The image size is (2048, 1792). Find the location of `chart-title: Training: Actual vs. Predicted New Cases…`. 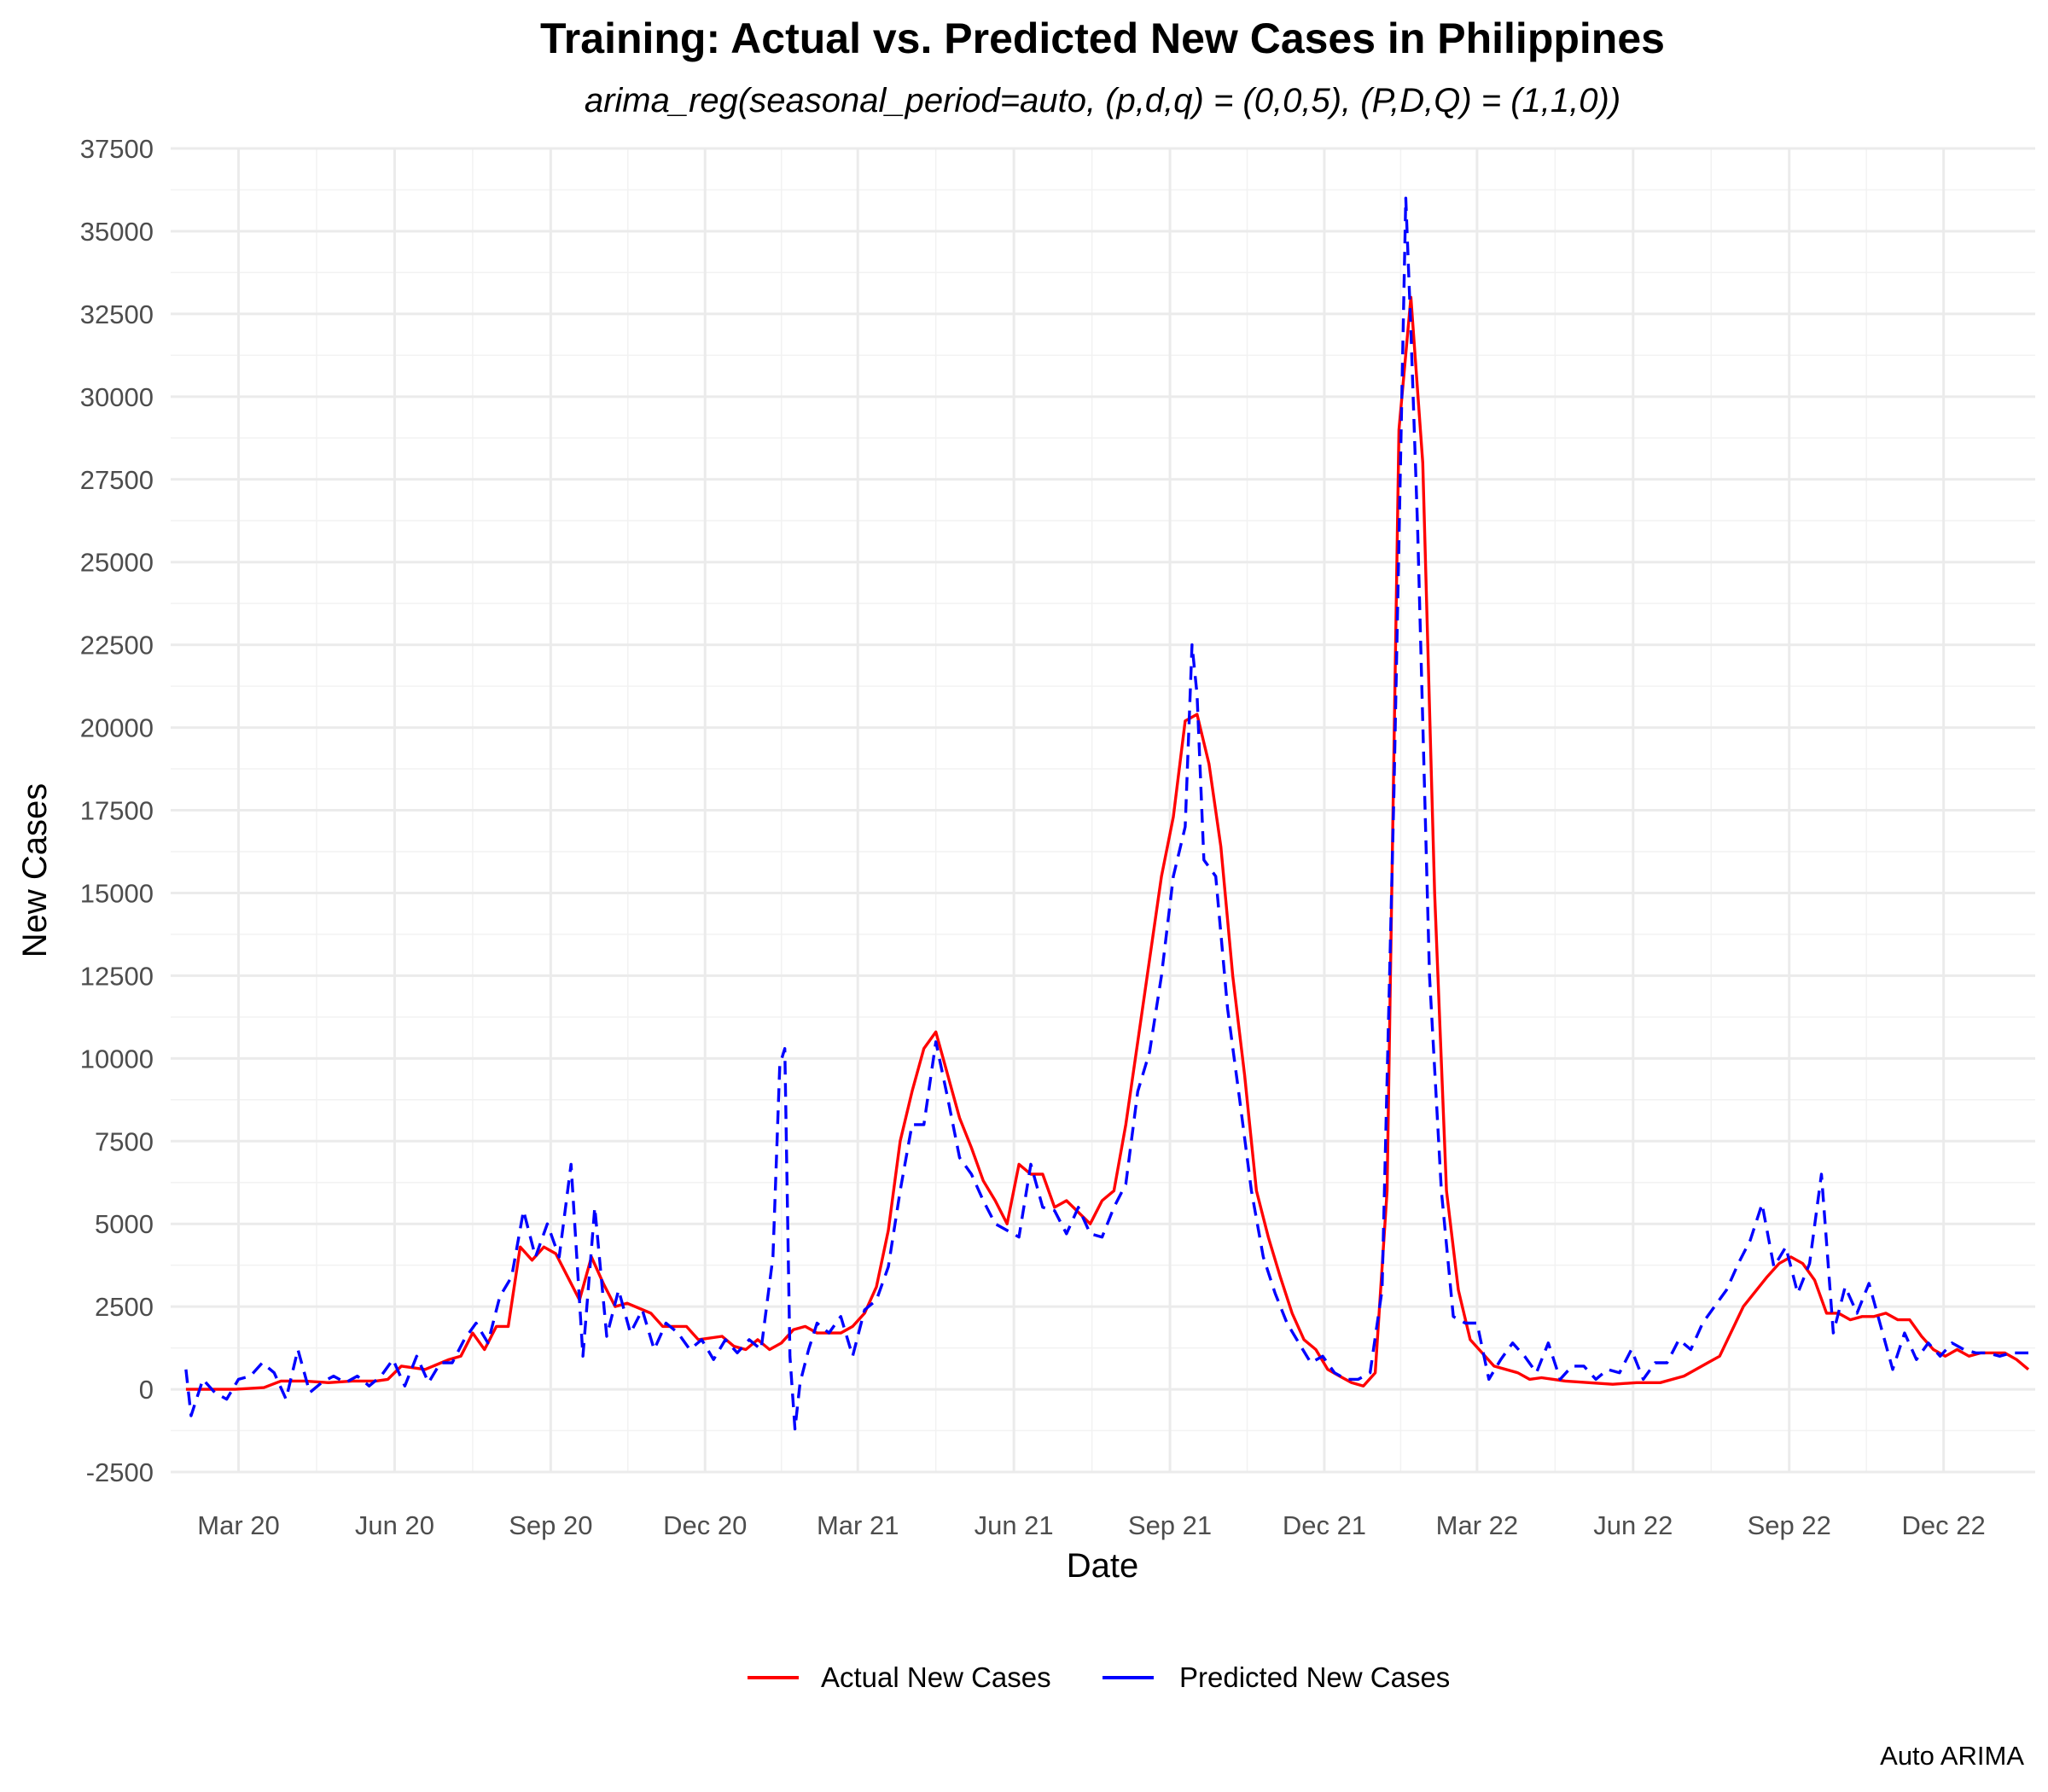

chart-title: Training: Actual vs. Predicted New Cases… is located at coordinates (1102, 38).